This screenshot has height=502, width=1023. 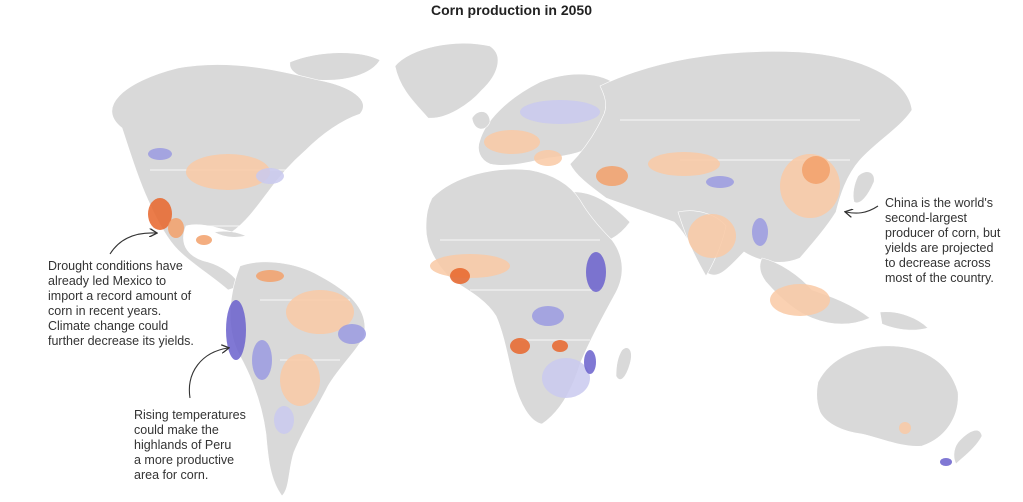 What do you see at coordinates (938, 263) in the screenshot?
I see `annotation-line: to decrease across` at bounding box center [938, 263].